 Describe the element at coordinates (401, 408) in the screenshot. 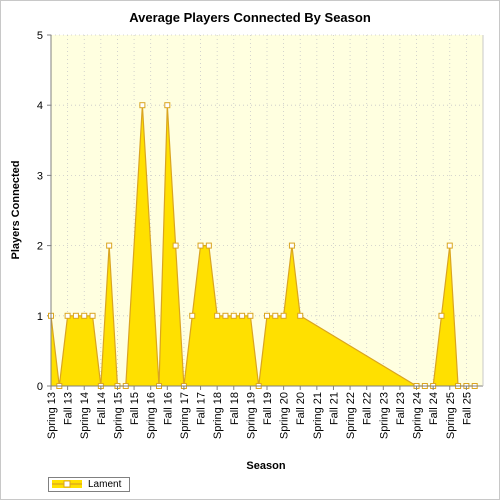

I see `x-tick-label: Fall 23` at that location.